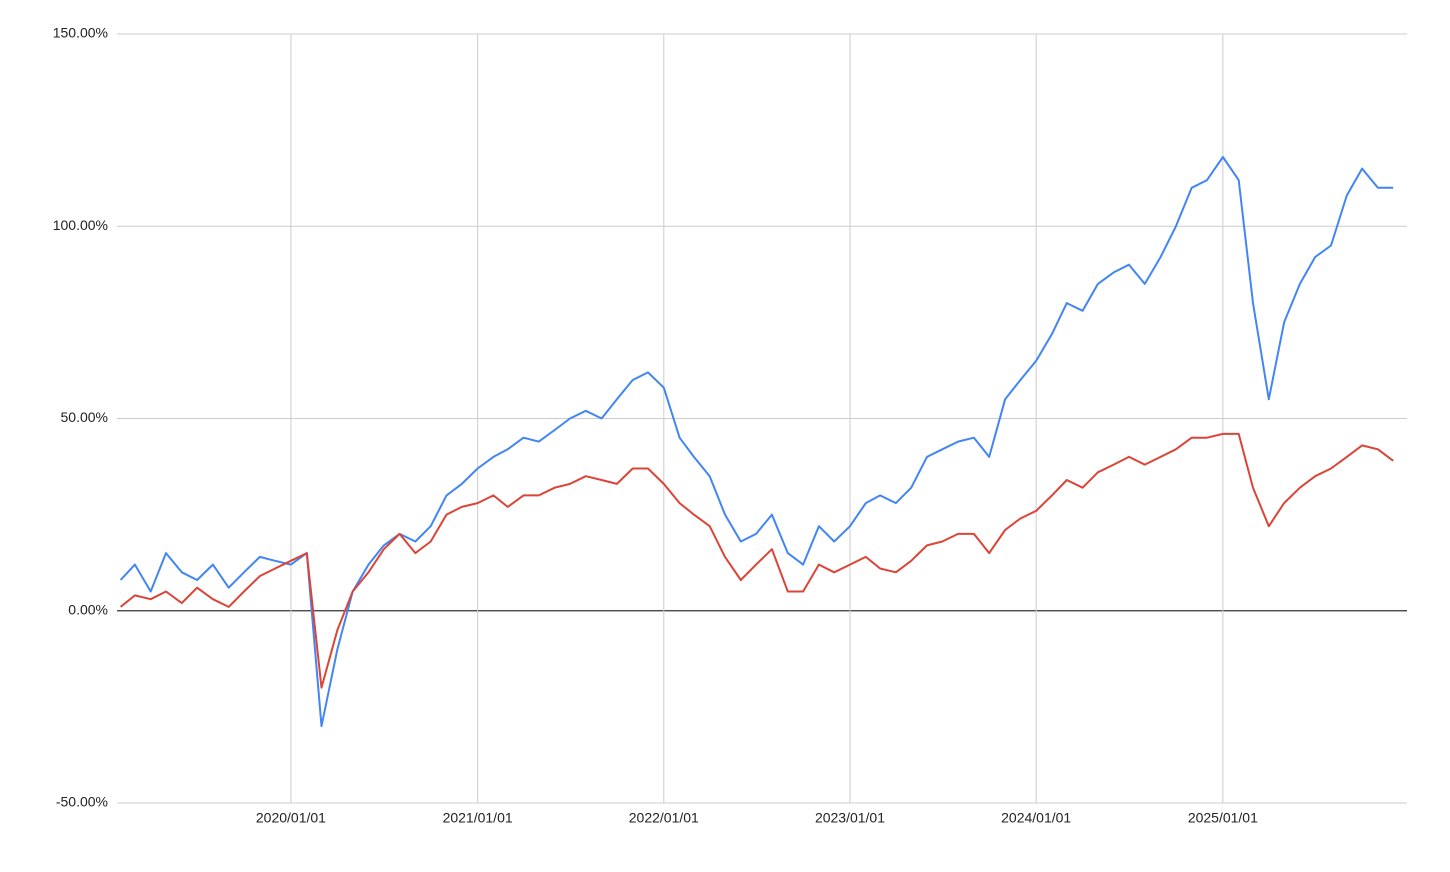 The height and width of the screenshot is (872, 1450). What do you see at coordinates (1036, 818) in the screenshot?
I see `x-tick-label: 2024/01/01` at bounding box center [1036, 818].